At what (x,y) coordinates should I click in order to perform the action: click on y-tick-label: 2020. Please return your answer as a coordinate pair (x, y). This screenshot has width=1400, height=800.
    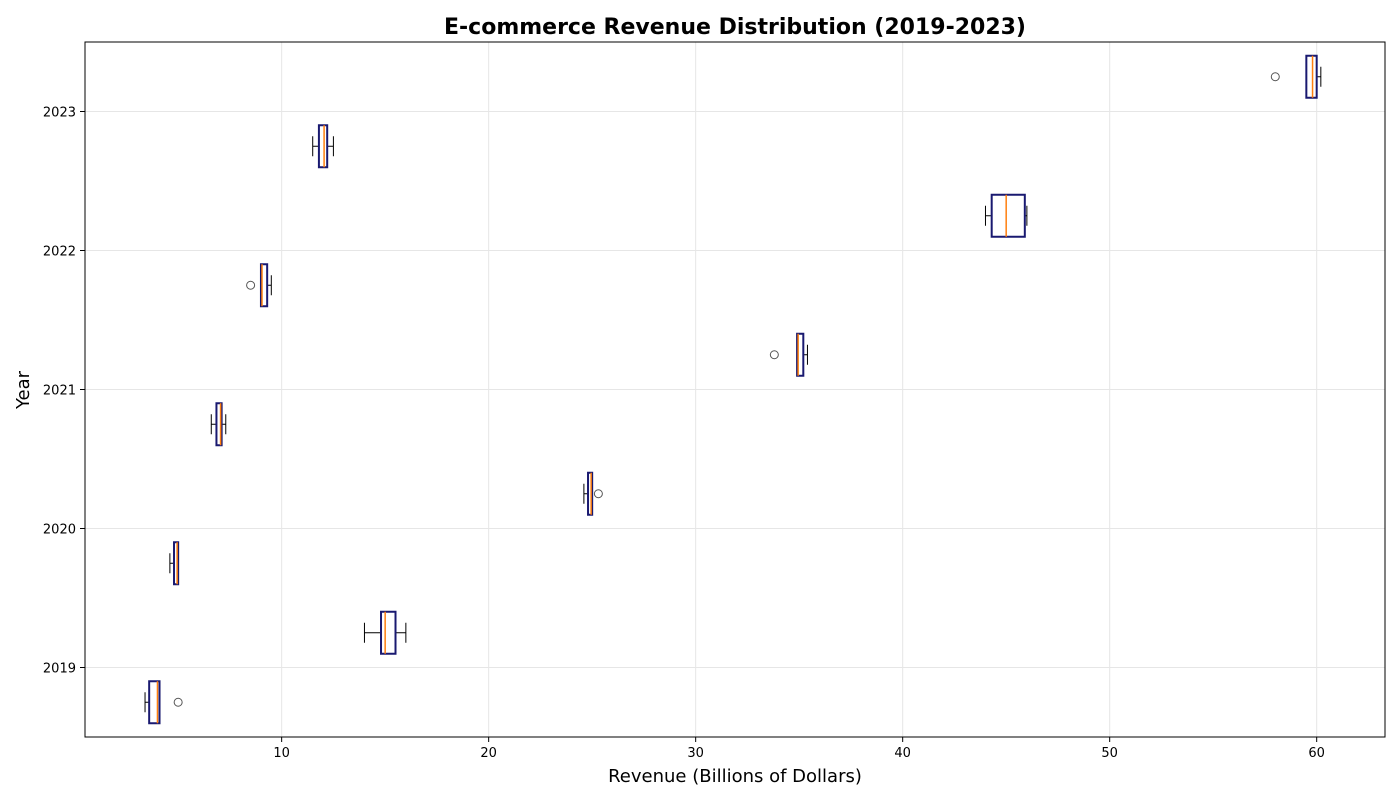
    Looking at the image, I should click on (59, 530).